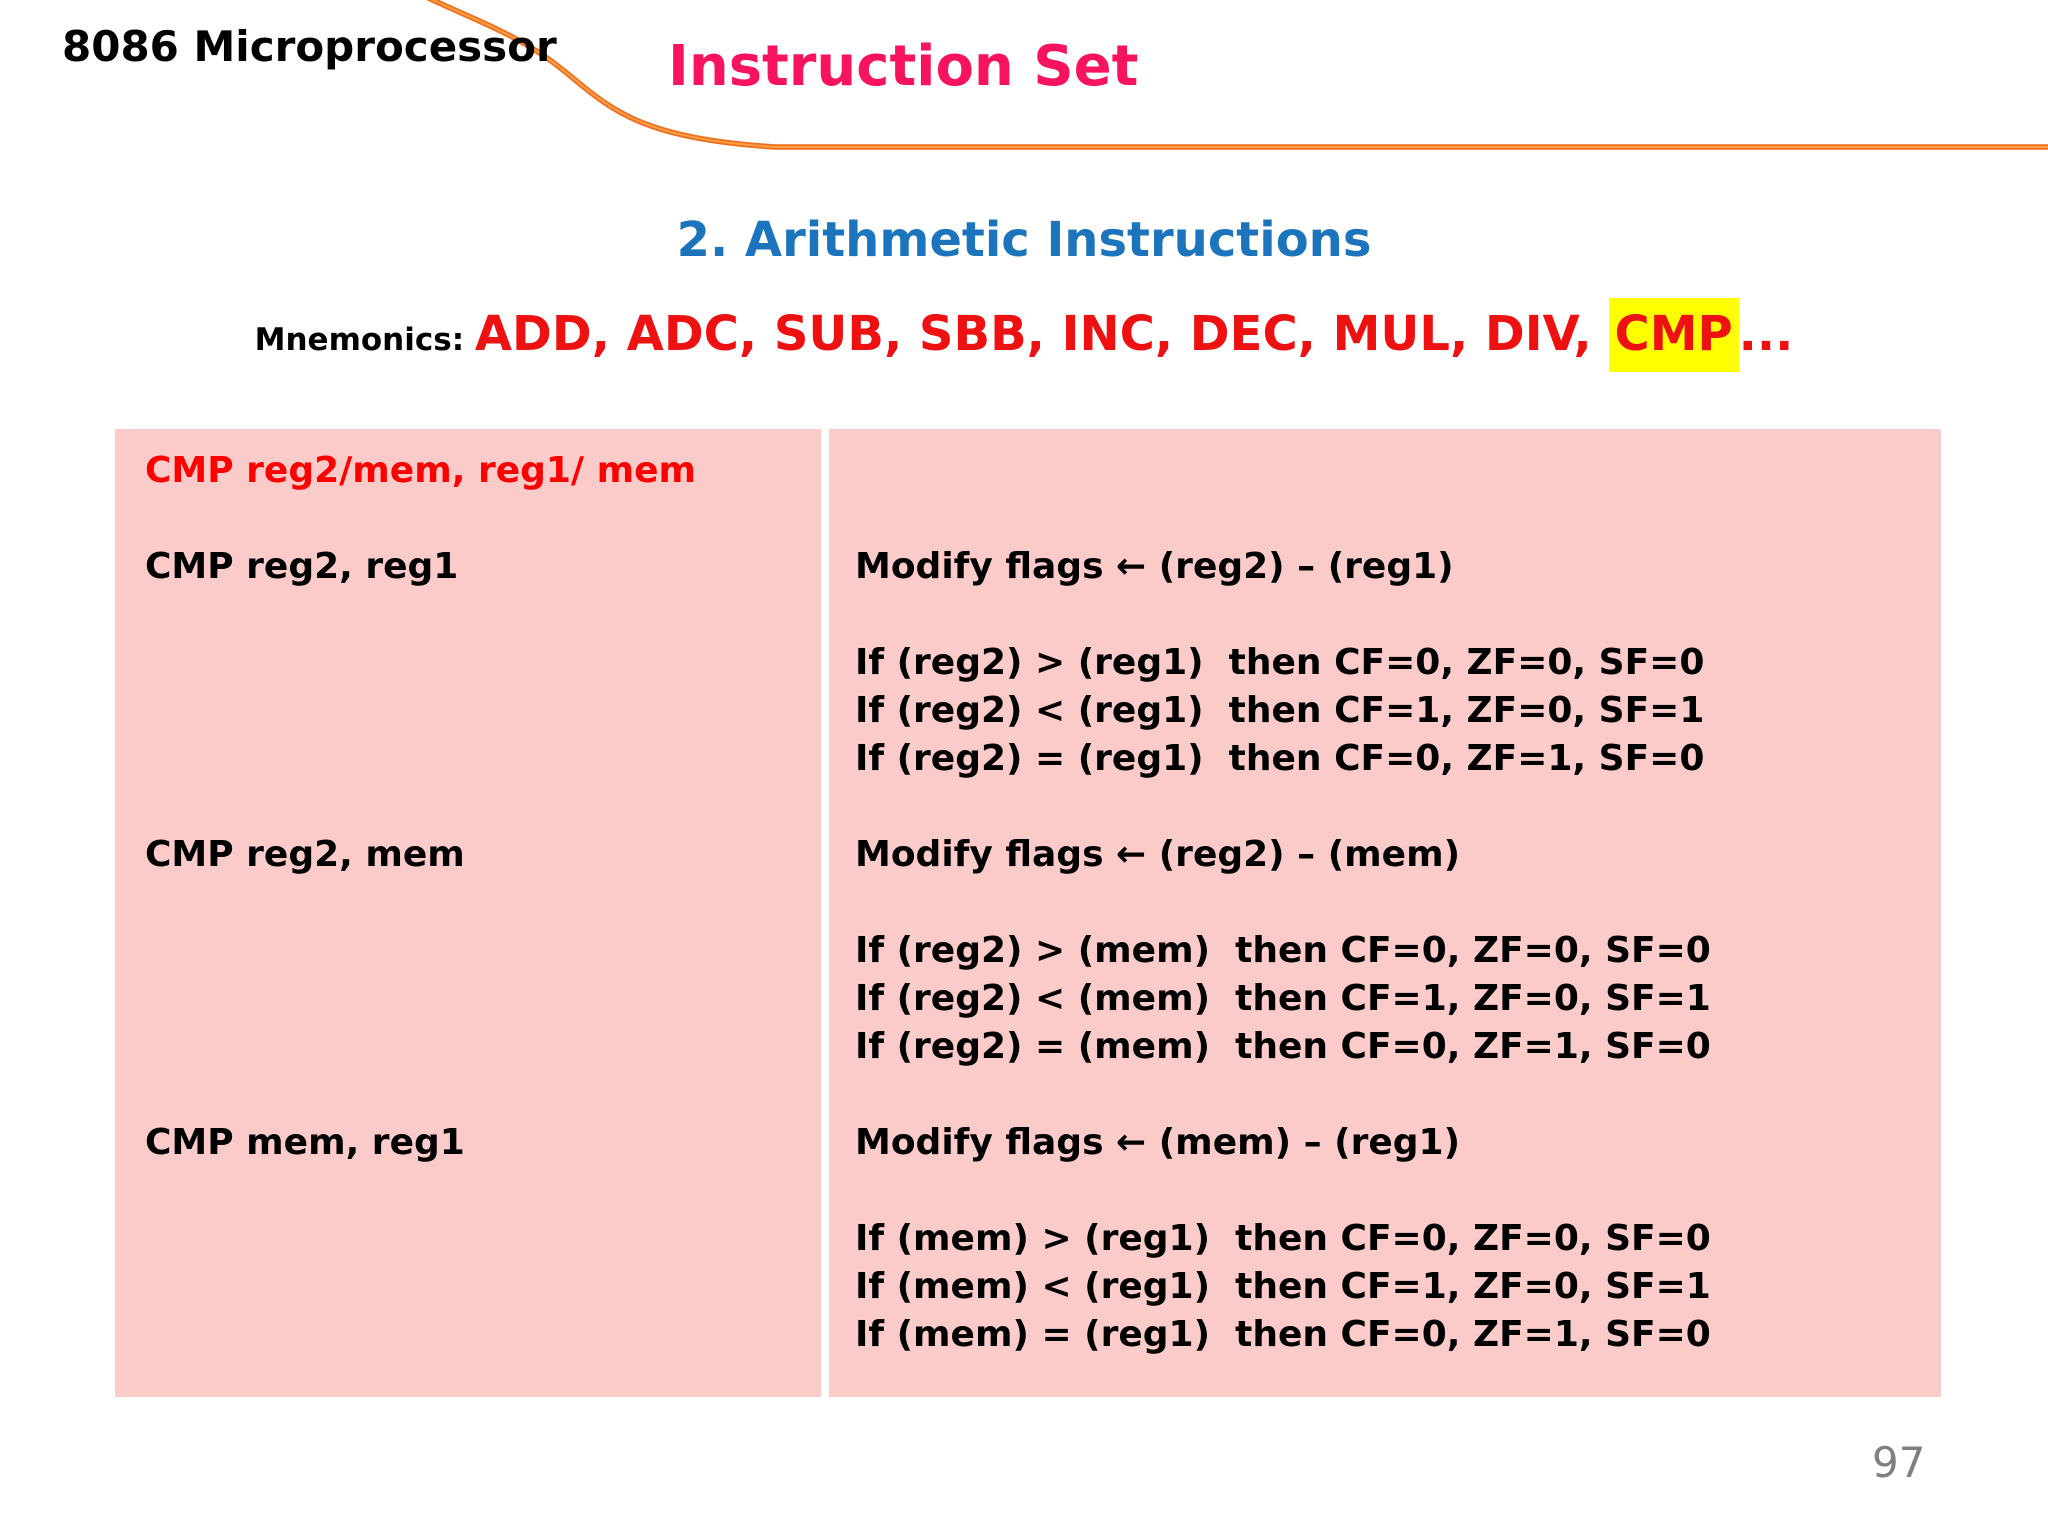 The image size is (2048, 1536). Describe the element at coordinates (903, 66) in the screenshot. I see `slide-title: Instruction Set` at that location.